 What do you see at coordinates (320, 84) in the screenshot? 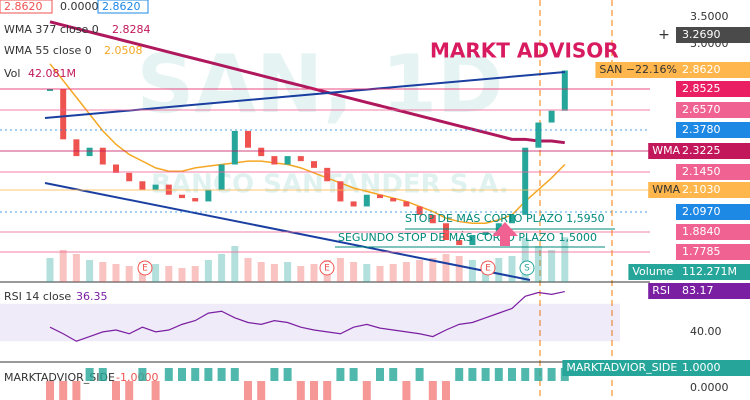
I see `watermark: SAN, 1D` at bounding box center [320, 84].